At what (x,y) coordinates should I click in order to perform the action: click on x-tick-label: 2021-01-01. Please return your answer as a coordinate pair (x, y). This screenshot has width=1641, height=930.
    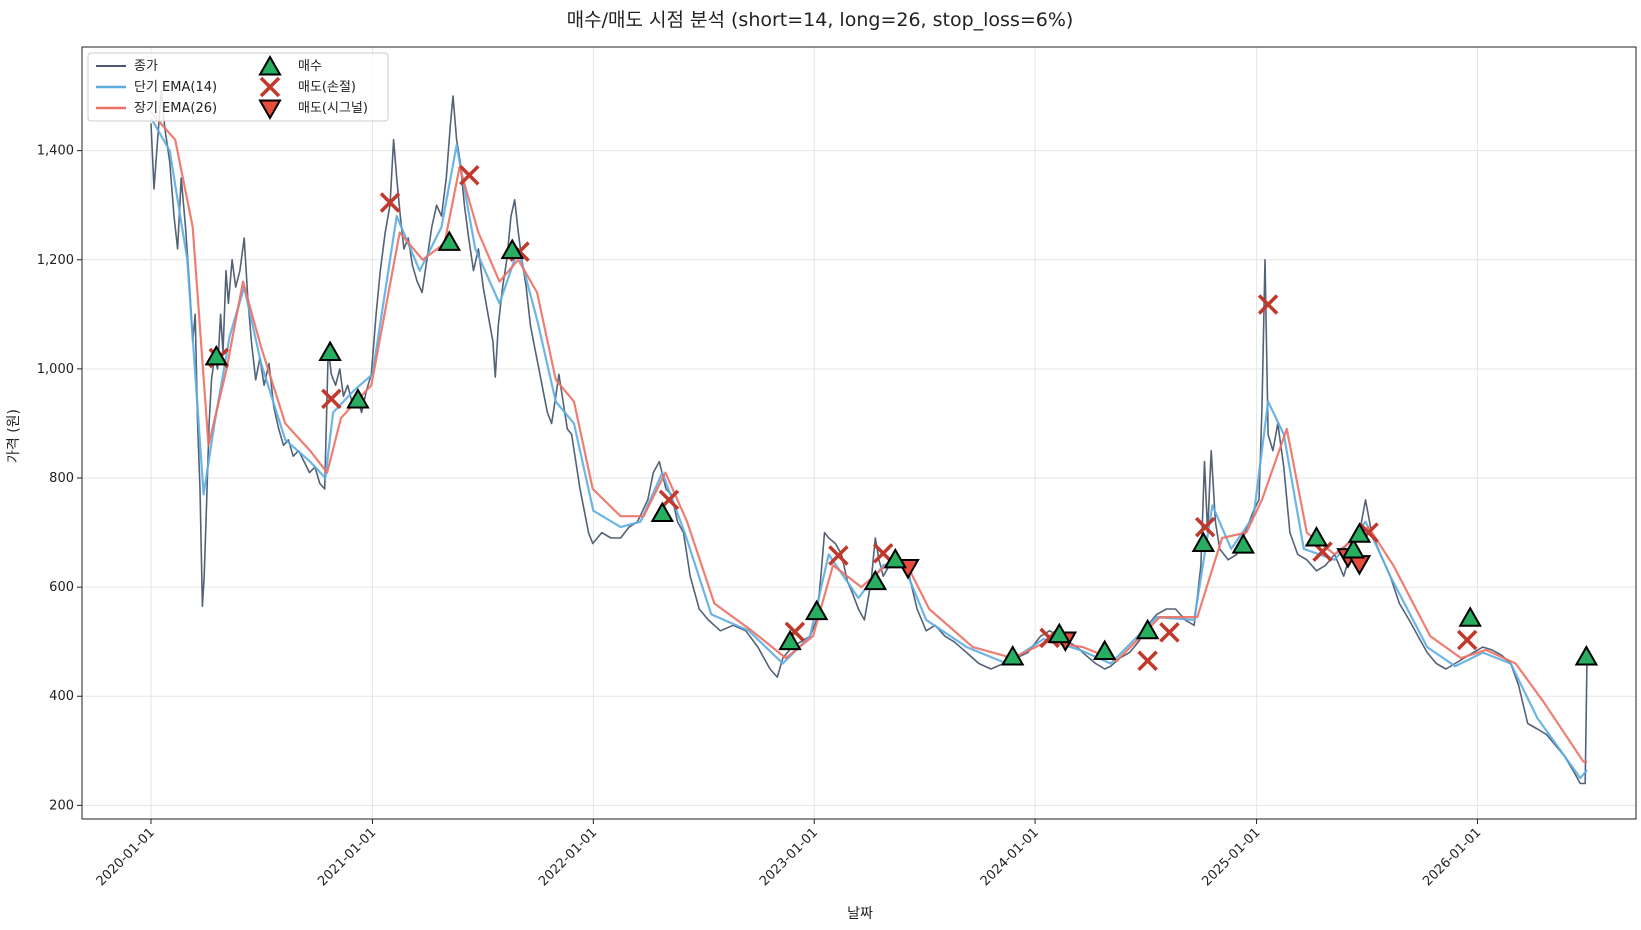
    Looking at the image, I should click on (347, 857).